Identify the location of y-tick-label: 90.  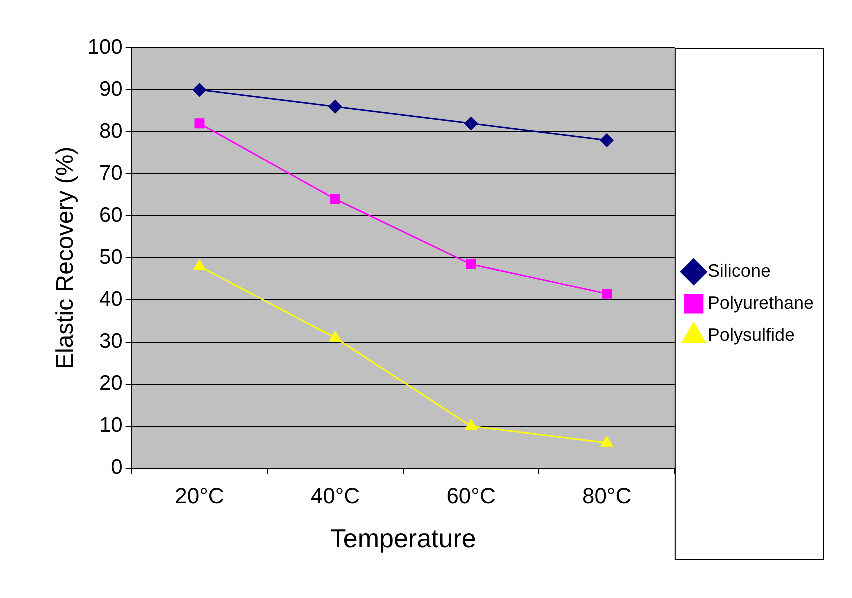
(111, 89).